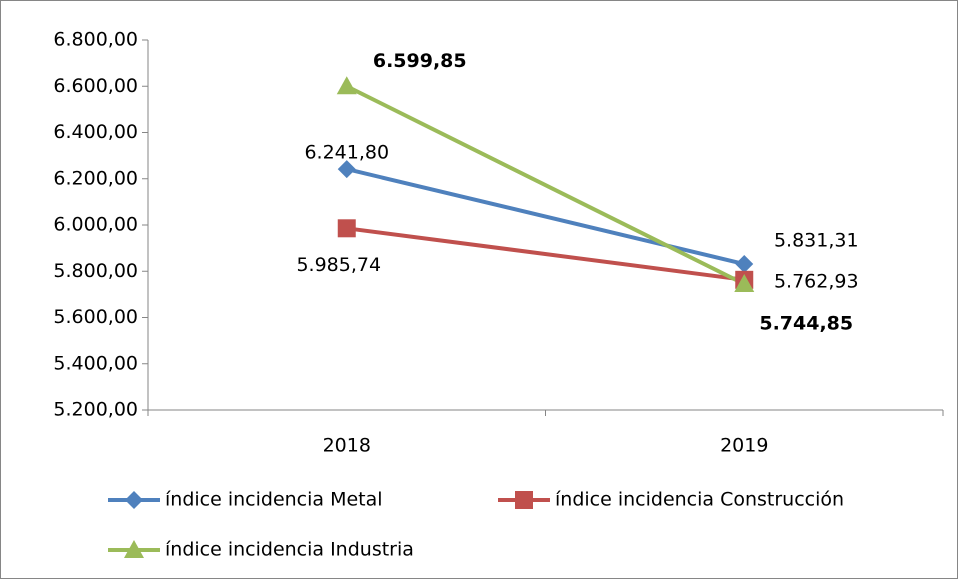 The height and width of the screenshot is (579, 958). What do you see at coordinates (95, 86) in the screenshot?
I see `y-tick-label: 6.600,00` at bounding box center [95, 86].